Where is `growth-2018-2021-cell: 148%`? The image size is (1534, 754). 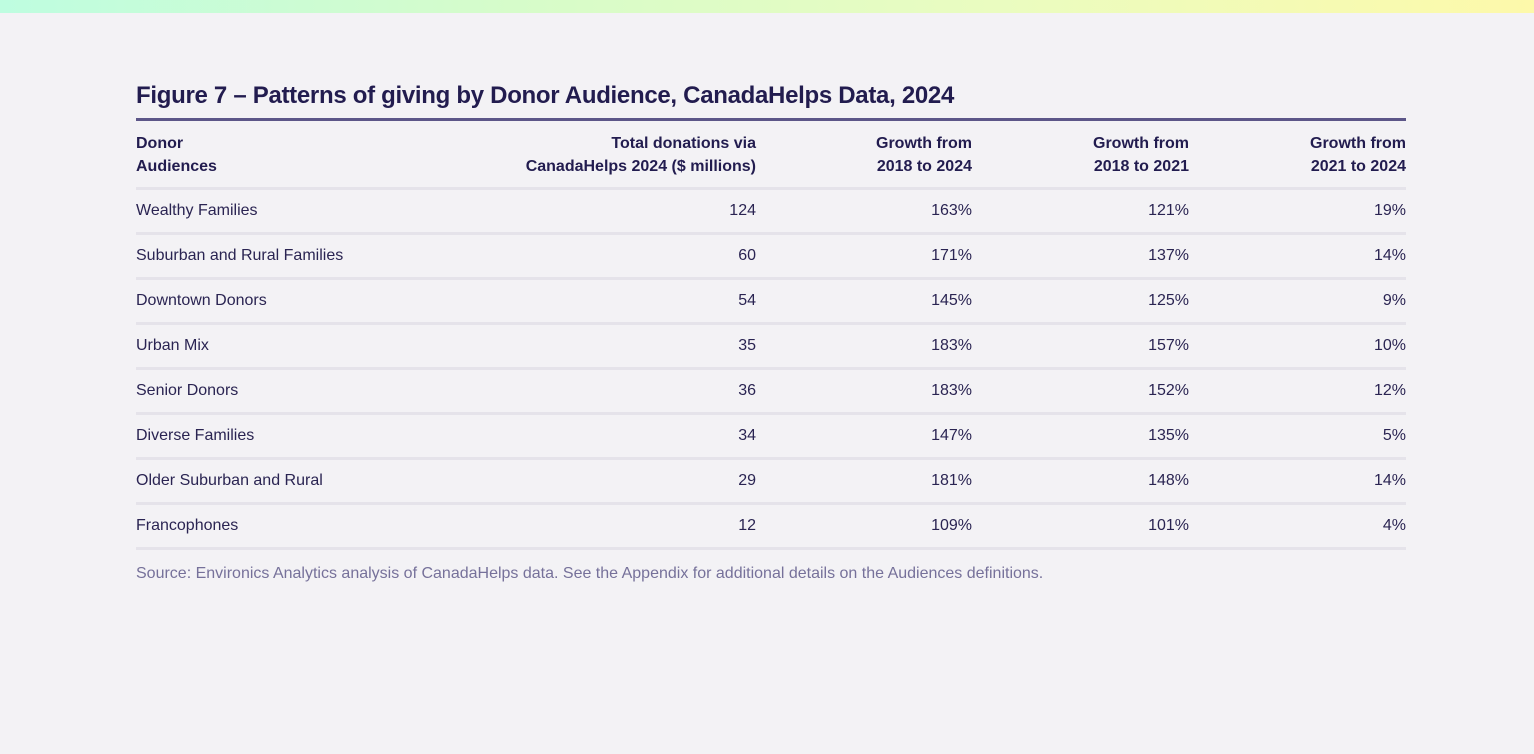
growth-2018-2021-cell: 148% is located at coordinates (1080, 481).